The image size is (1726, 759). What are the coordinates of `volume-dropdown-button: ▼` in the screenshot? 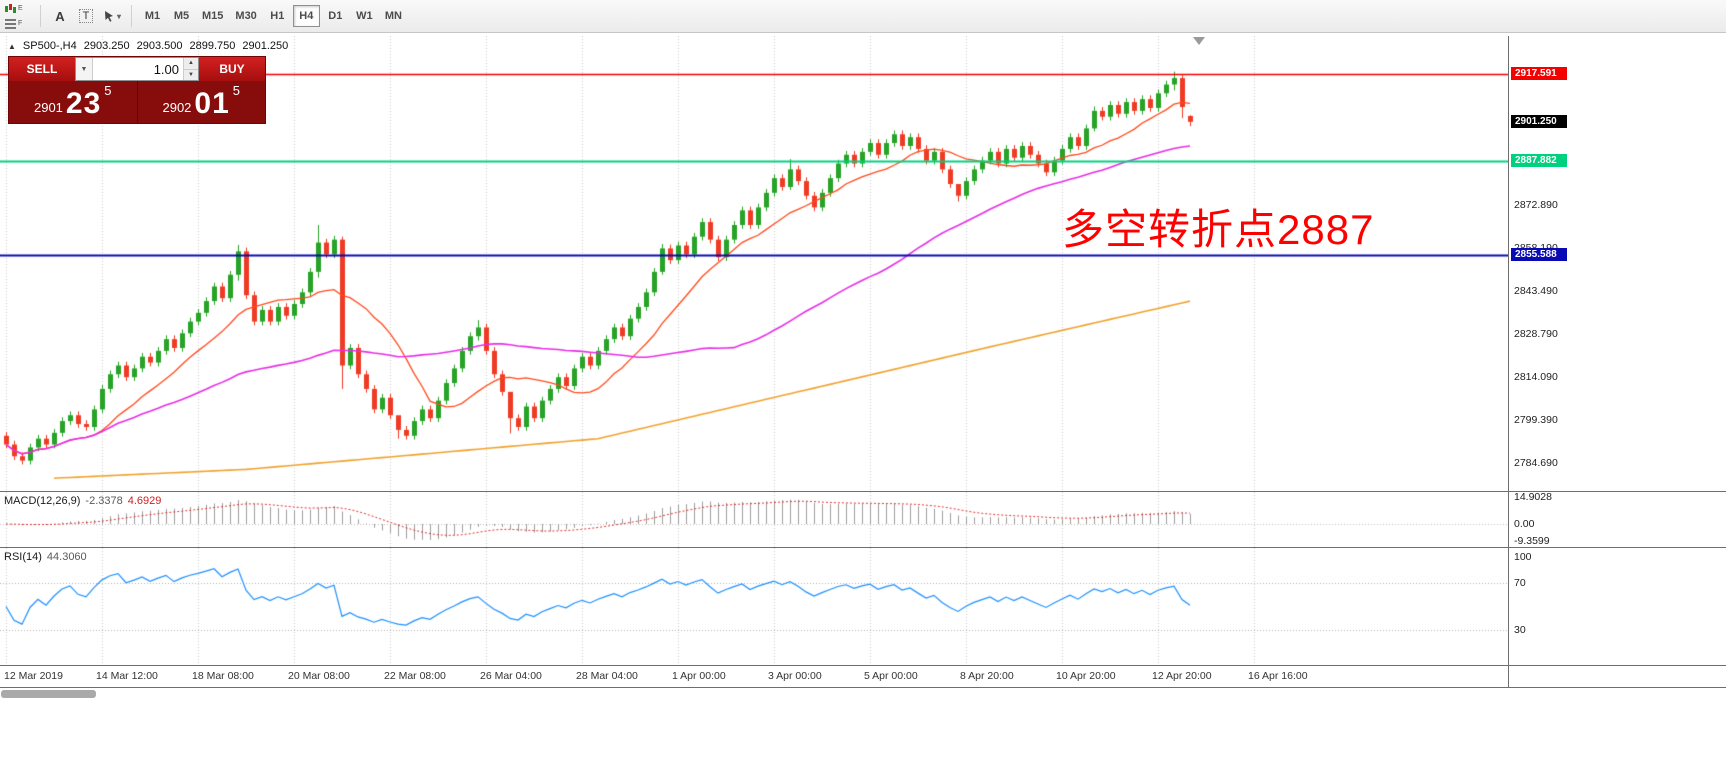 It's located at (84, 69).